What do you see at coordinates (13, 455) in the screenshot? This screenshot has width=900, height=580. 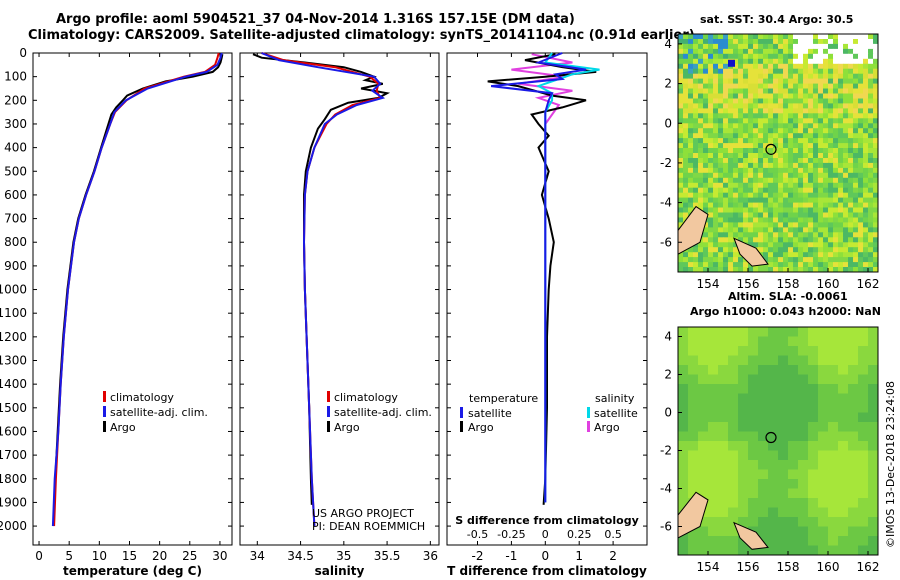 I see `depth-tick-label: 1700` at bounding box center [13, 455].